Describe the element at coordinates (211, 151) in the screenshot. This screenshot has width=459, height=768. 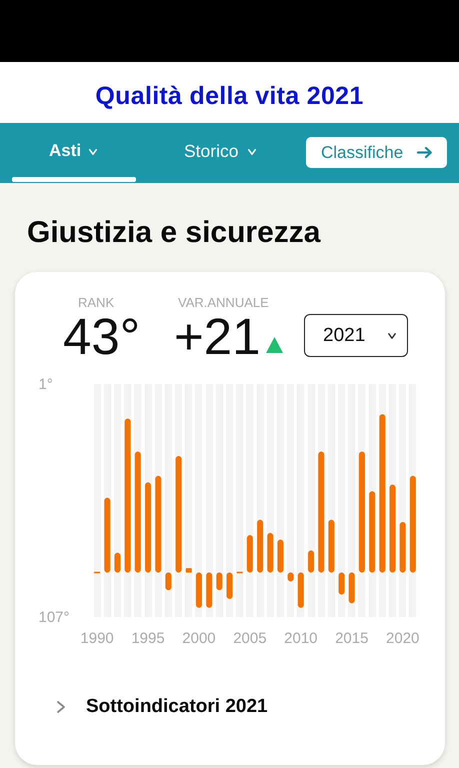
I see `text: Storico` at that location.